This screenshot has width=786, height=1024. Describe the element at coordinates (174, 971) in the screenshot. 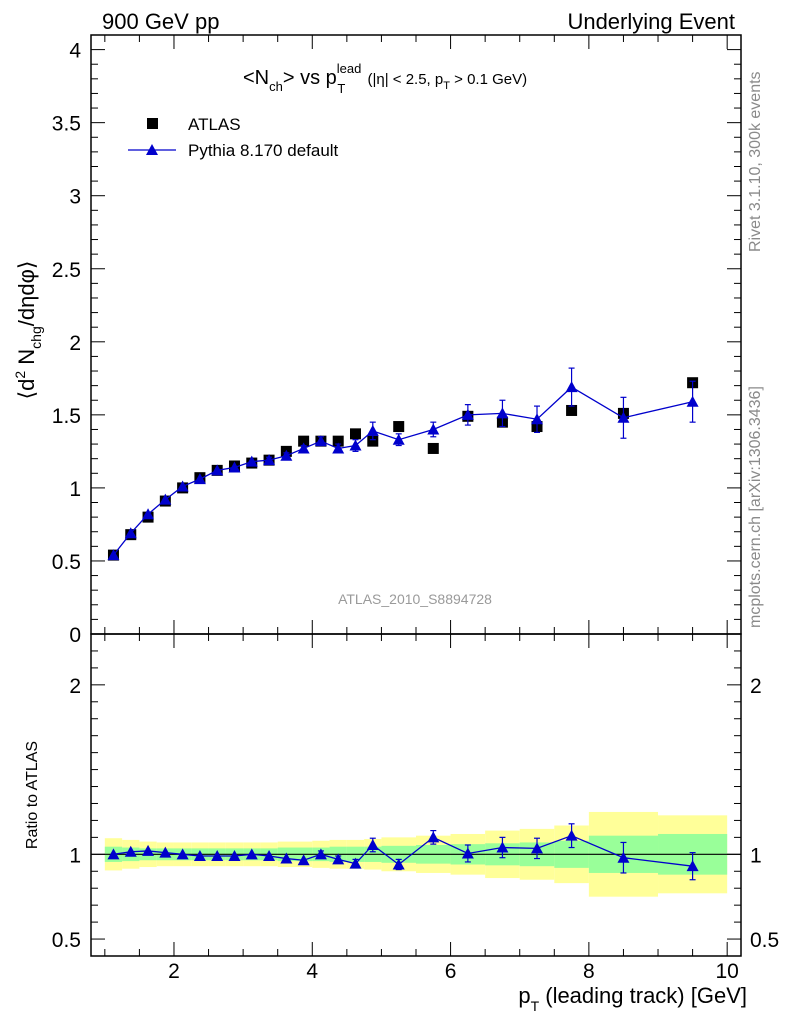

I see `x-tick-label: 2` at that location.